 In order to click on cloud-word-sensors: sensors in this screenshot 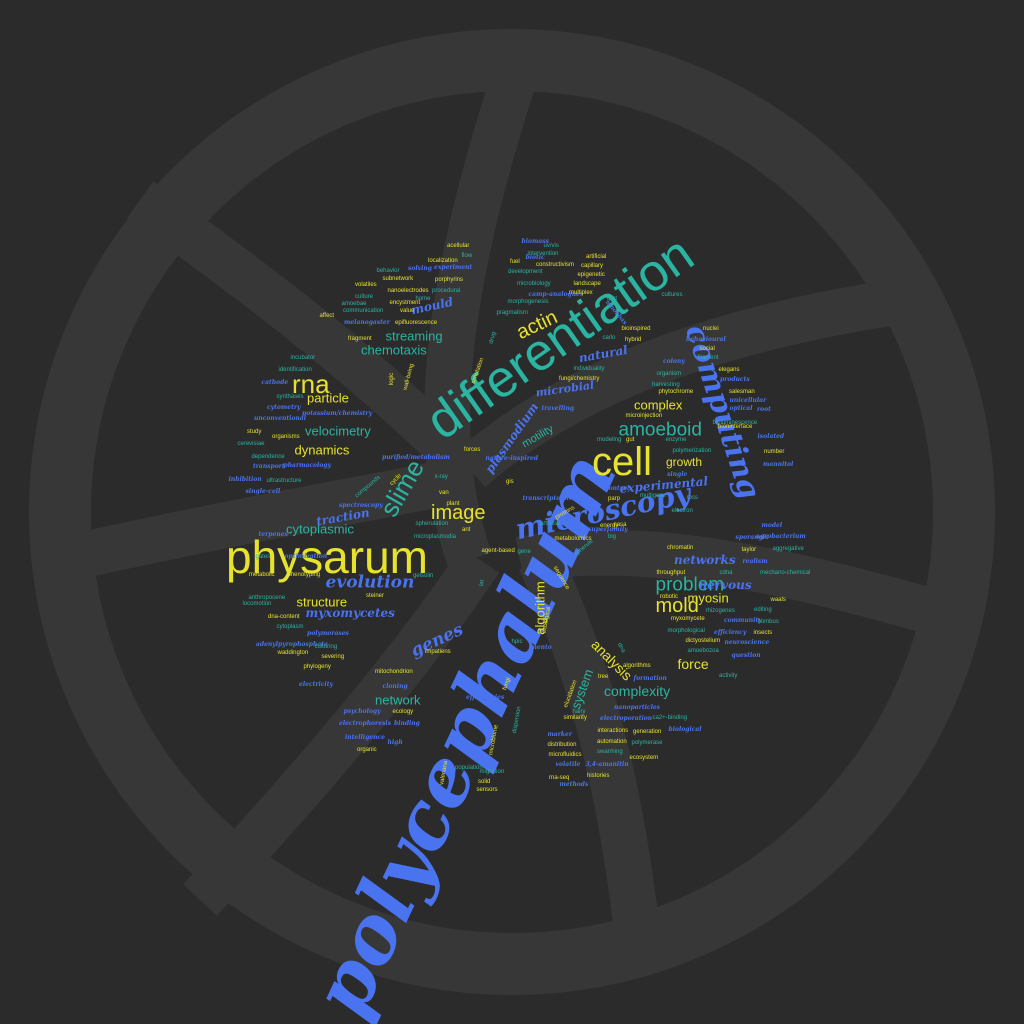, I will do `click(487, 790)`.